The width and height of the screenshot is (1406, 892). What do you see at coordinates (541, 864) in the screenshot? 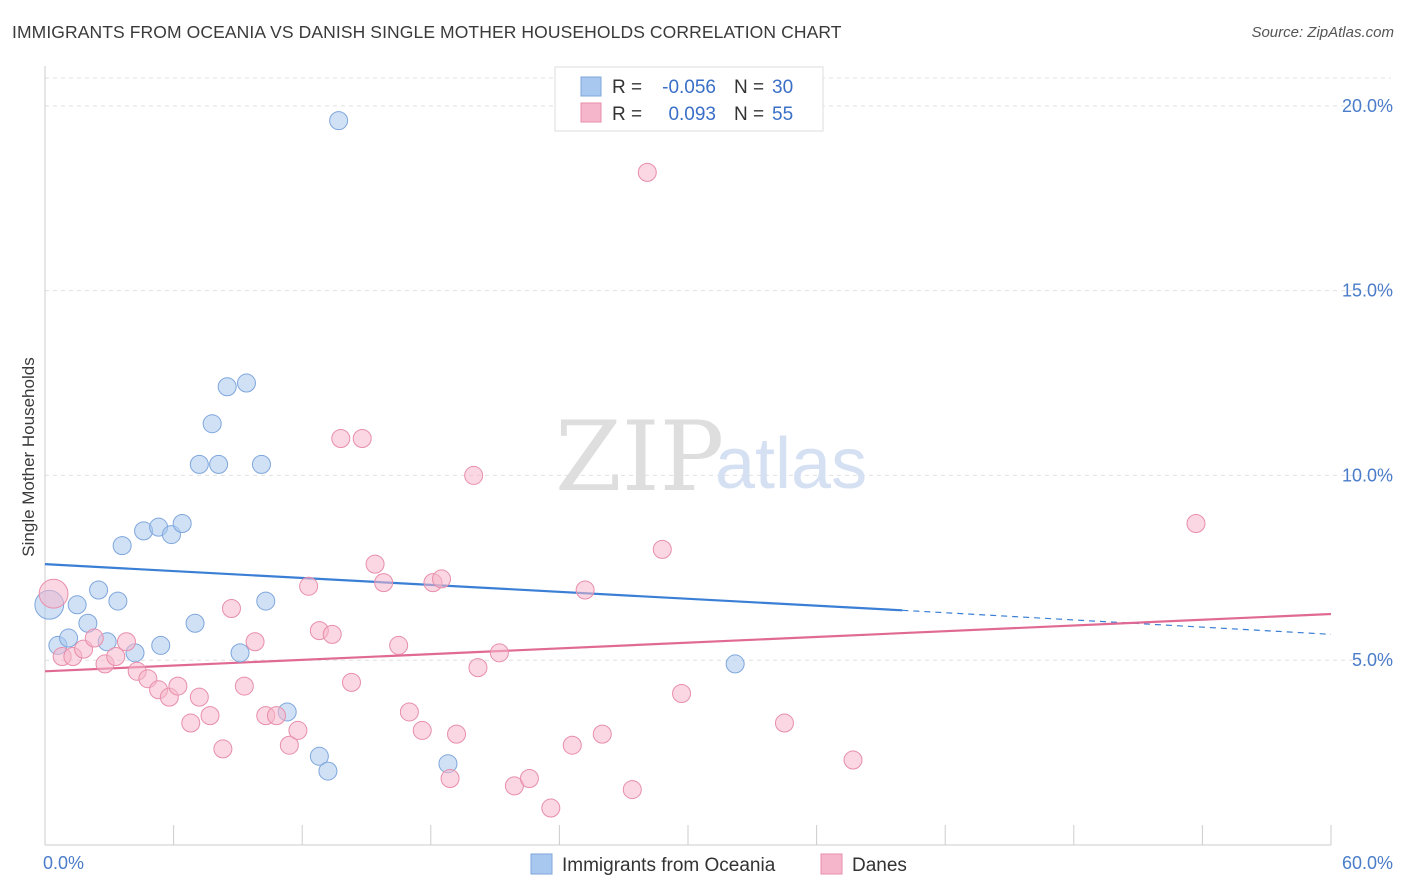
I see `bottom-legend-swatch-oceania` at bounding box center [541, 864].